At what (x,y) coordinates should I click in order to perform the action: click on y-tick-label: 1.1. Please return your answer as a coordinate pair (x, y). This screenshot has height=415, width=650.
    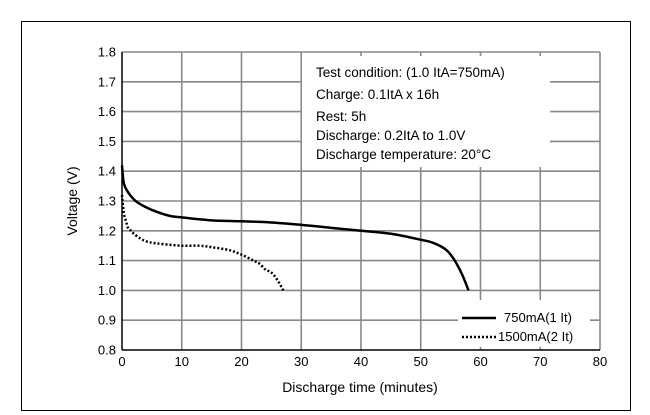
    Looking at the image, I should click on (107, 260).